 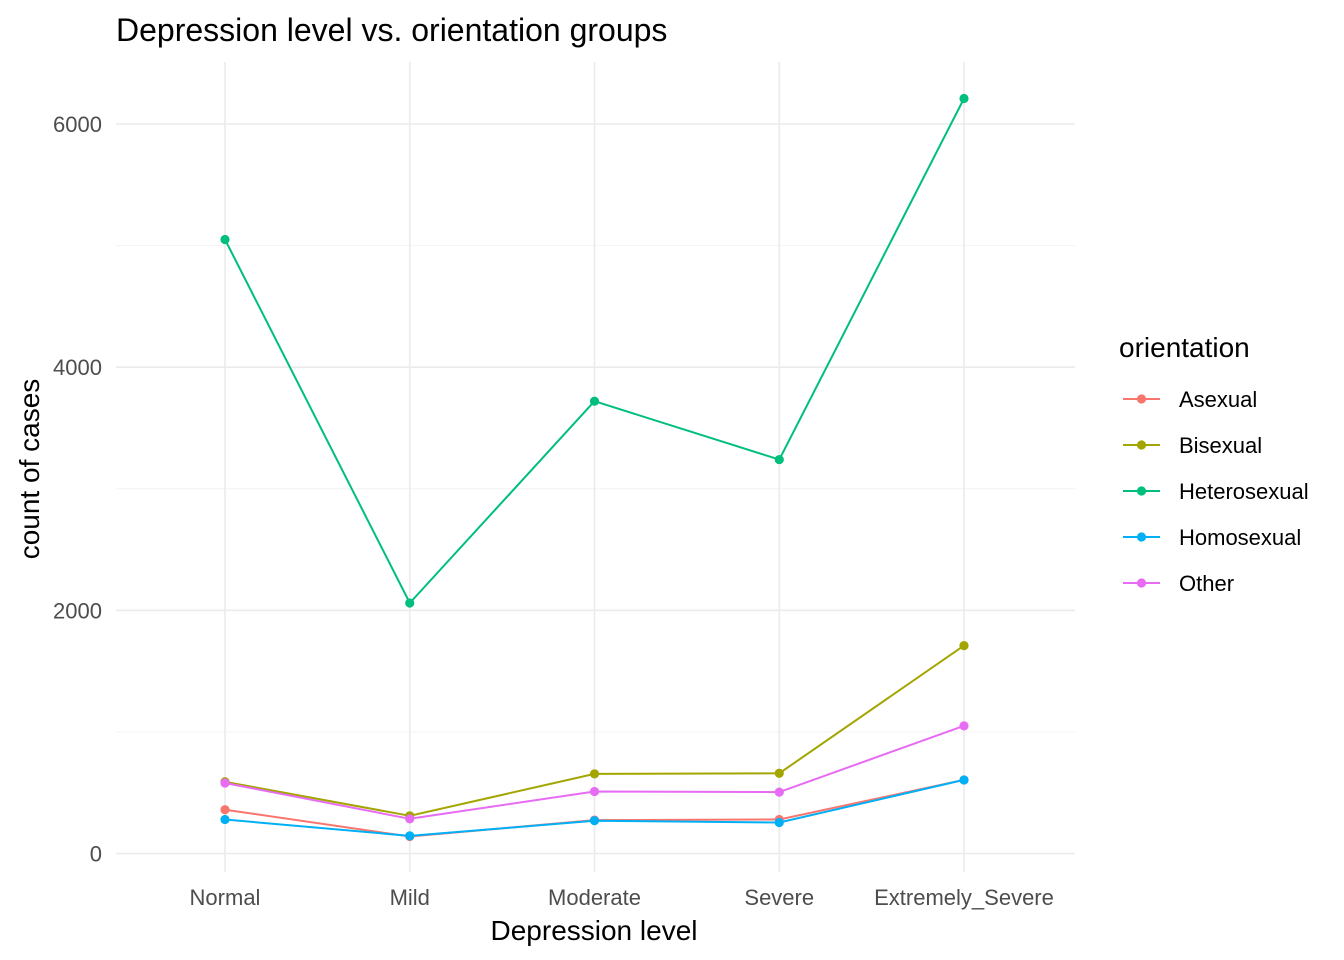 What do you see at coordinates (225, 810) in the screenshot?
I see `data-point-asexual` at bounding box center [225, 810].